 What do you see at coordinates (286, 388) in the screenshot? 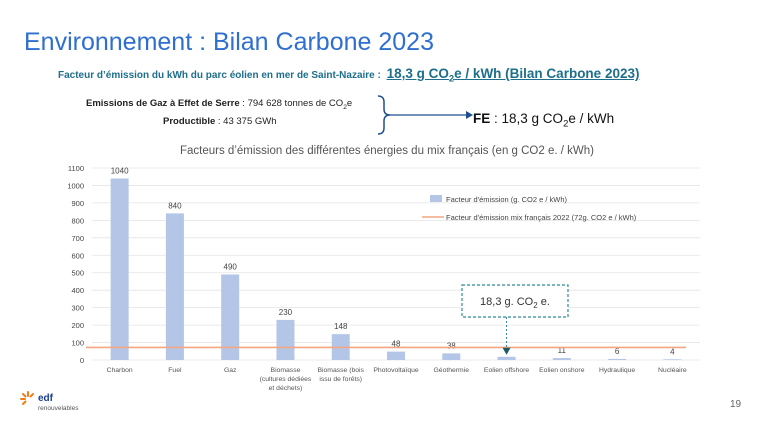
I see `x-tick-label: et déchets)` at bounding box center [286, 388].